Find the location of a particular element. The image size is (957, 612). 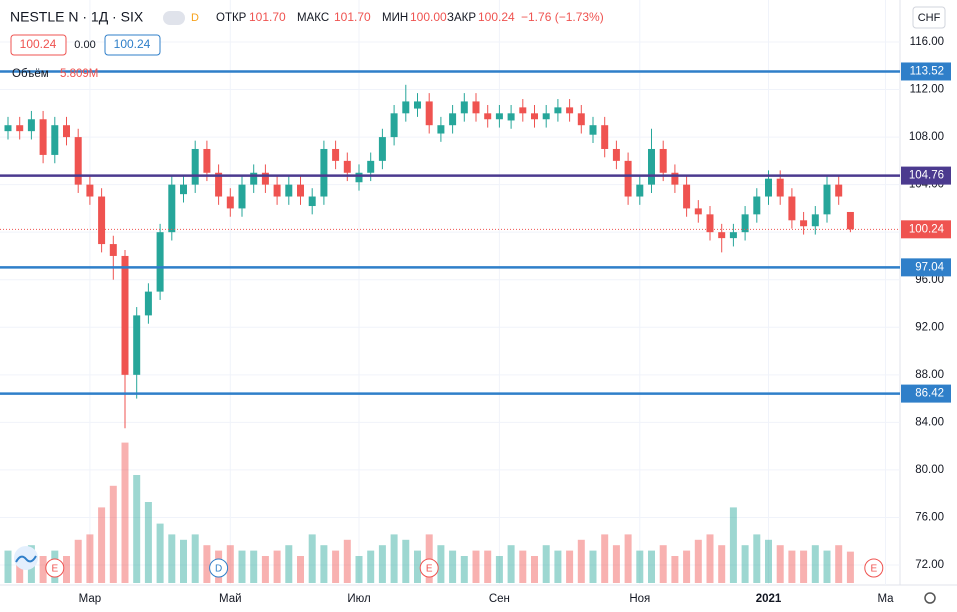

settings is located at coordinates (930, 598).